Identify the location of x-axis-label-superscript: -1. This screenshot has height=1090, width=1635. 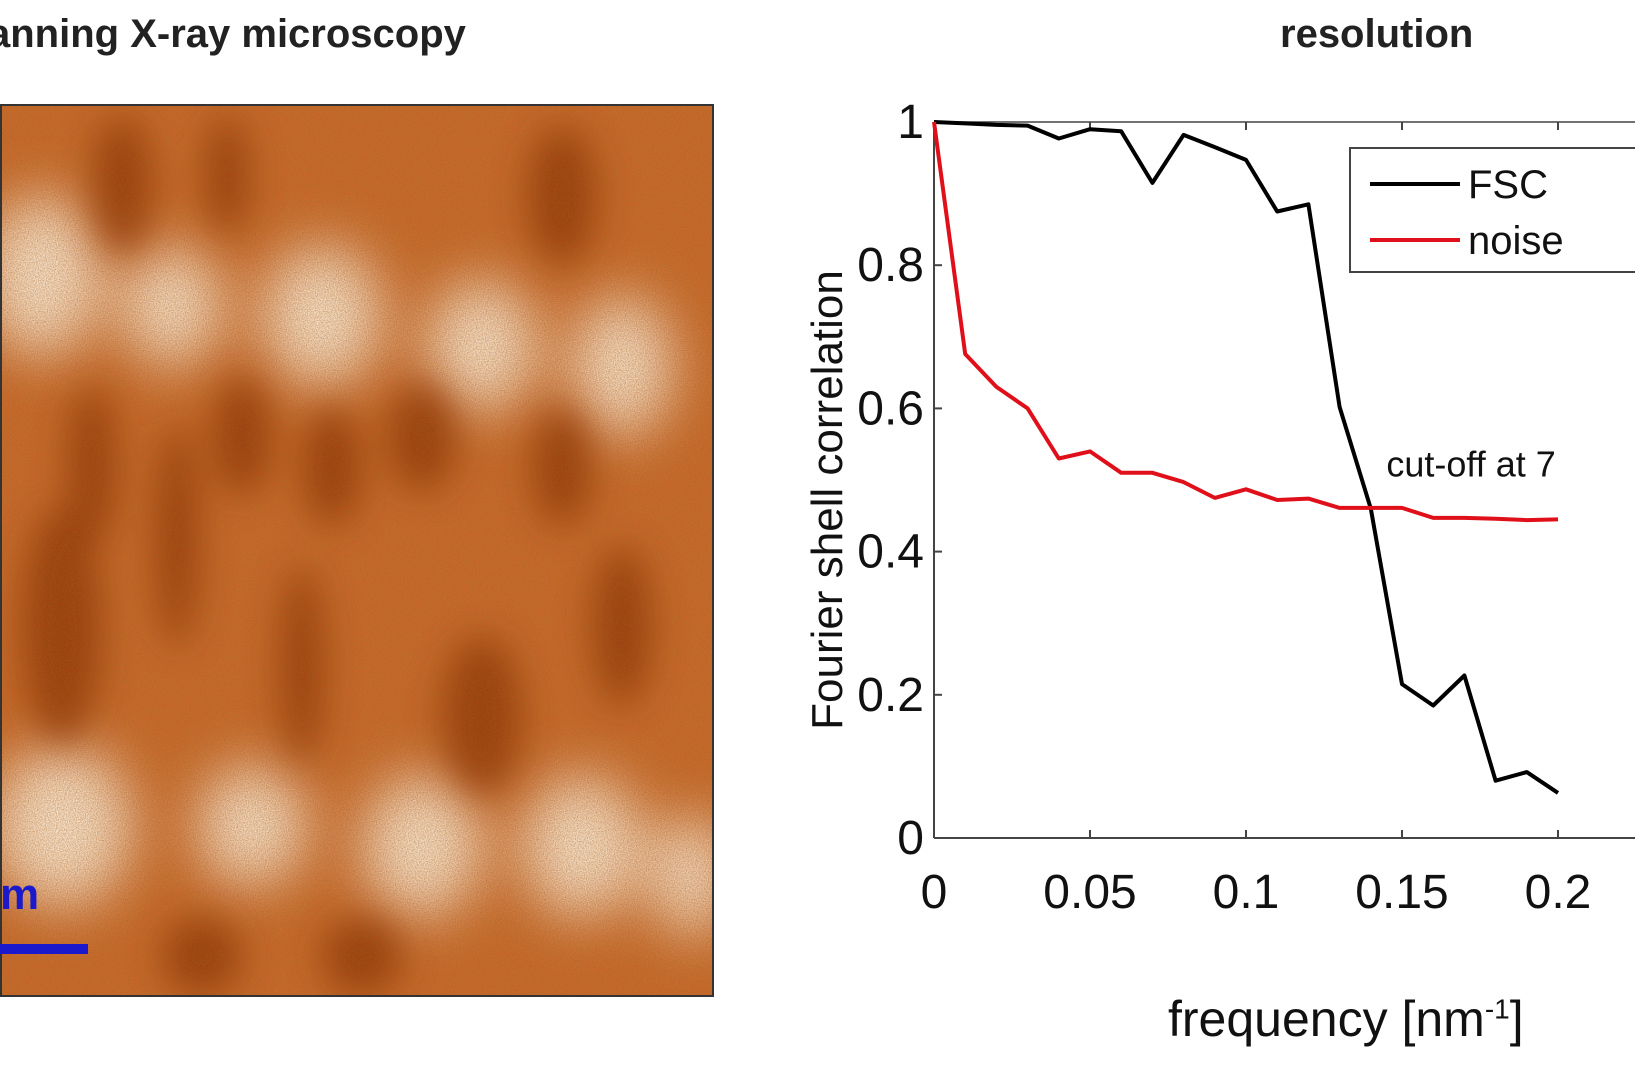
(1497, 1009).